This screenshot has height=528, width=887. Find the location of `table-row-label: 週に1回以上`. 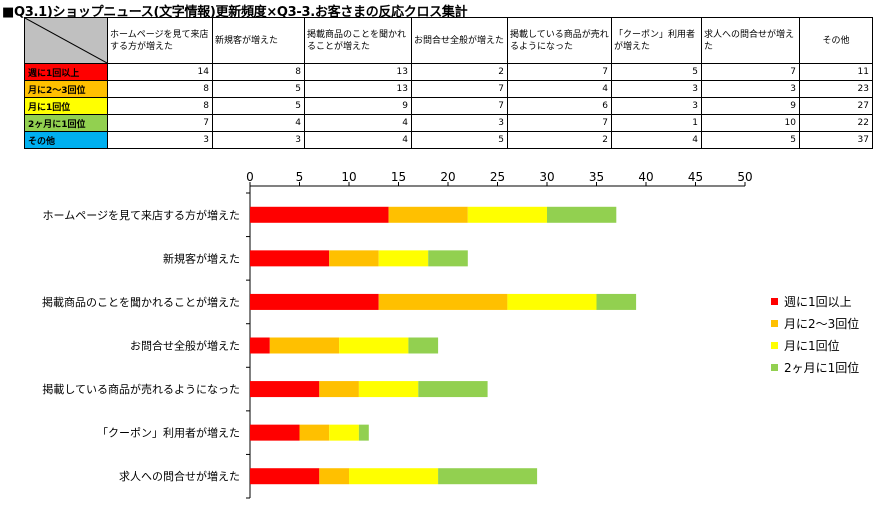

table-row-label: 週に1回以上 is located at coordinates (66, 72).